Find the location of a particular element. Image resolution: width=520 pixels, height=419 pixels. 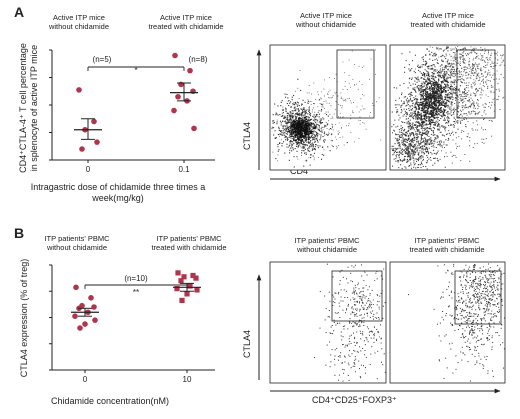

panel-a-significance: * (n=5) (n=8) is located at coordinates (147, 65).